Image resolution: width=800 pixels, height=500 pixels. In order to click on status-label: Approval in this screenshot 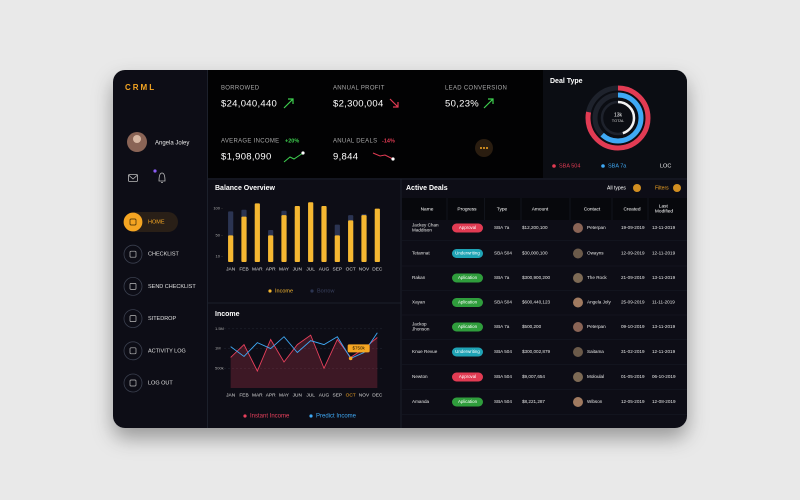, I will do `click(467, 376)`.